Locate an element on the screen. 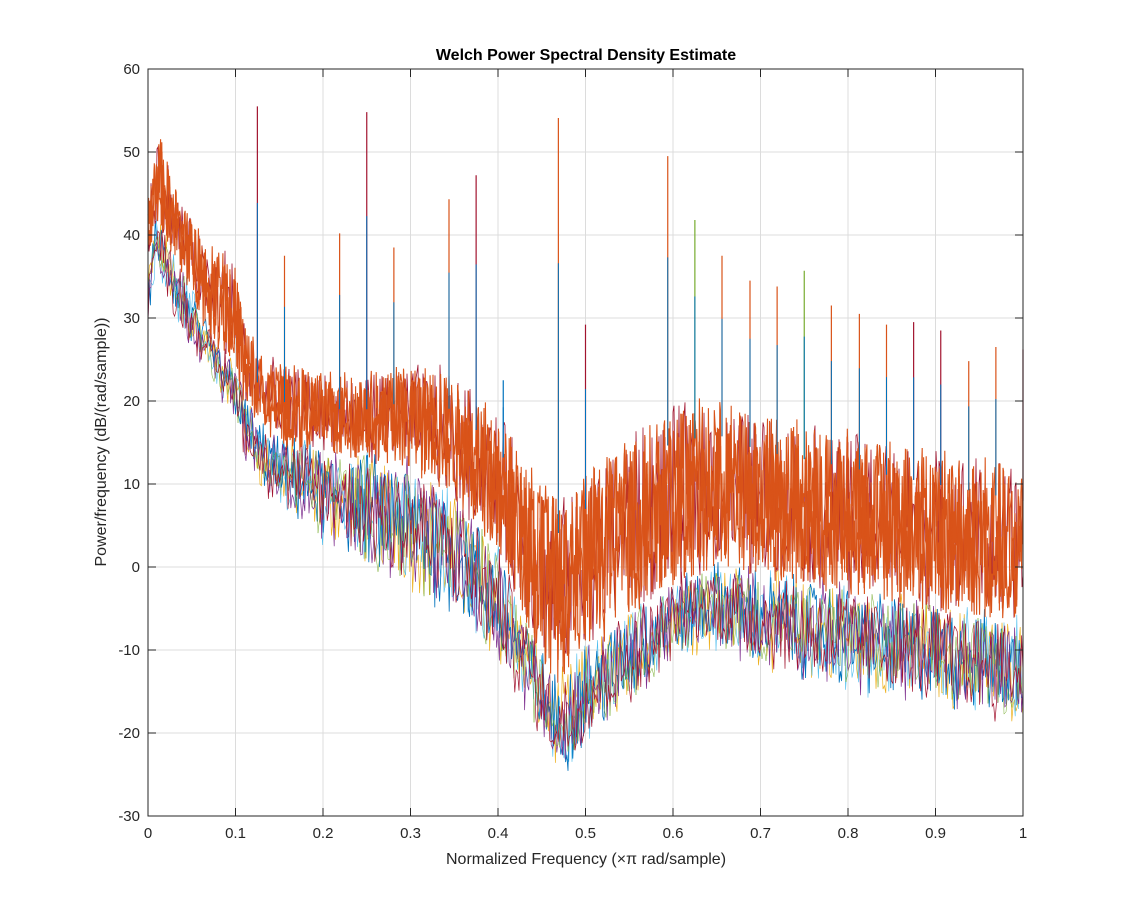 The height and width of the screenshot is (916, 1132). y-tick-label: -20 is located at coordinates (129, 733).